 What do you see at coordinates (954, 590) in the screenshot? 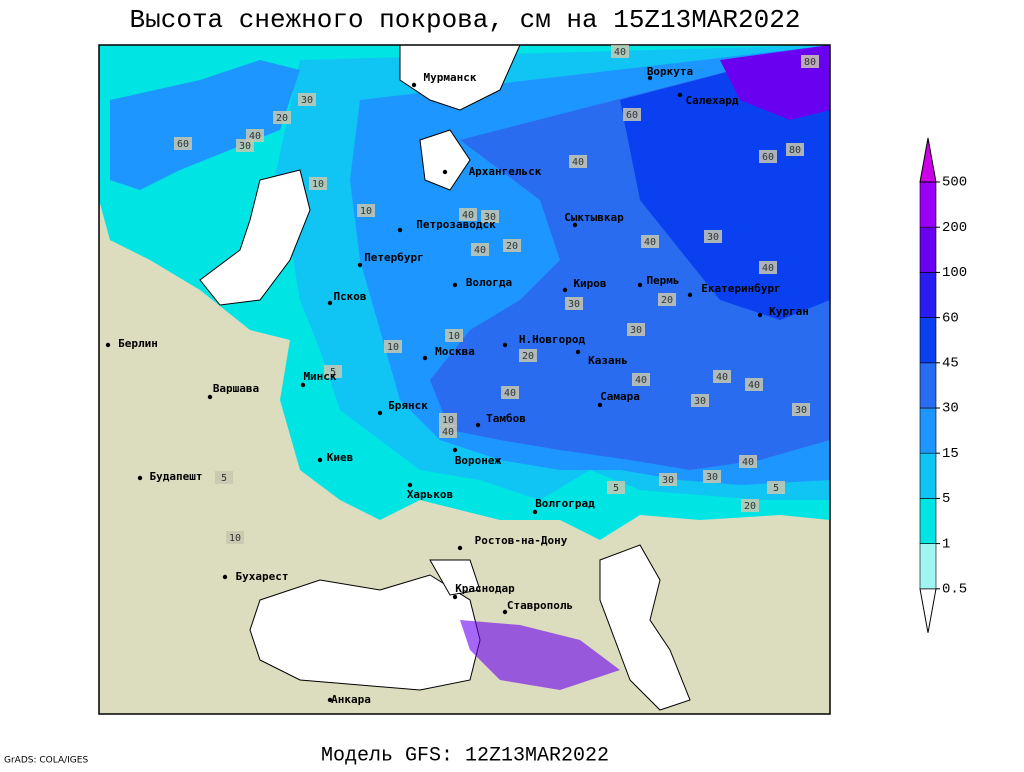
I see `colorbar-label: 0.5` at bounding box center [954, 590].